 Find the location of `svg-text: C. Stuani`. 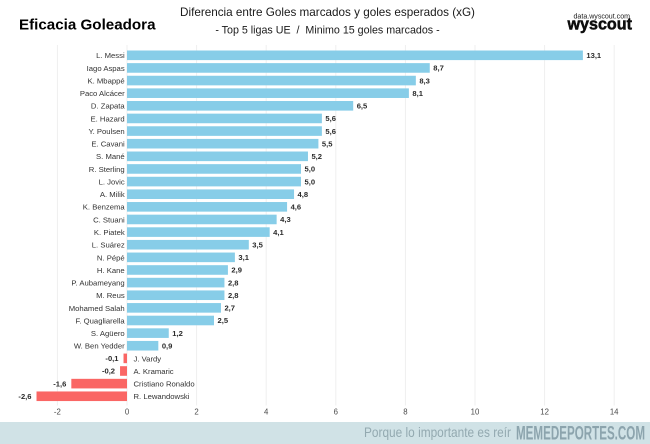

svg-text: C. Stuani is located at coordinates (109, 219).